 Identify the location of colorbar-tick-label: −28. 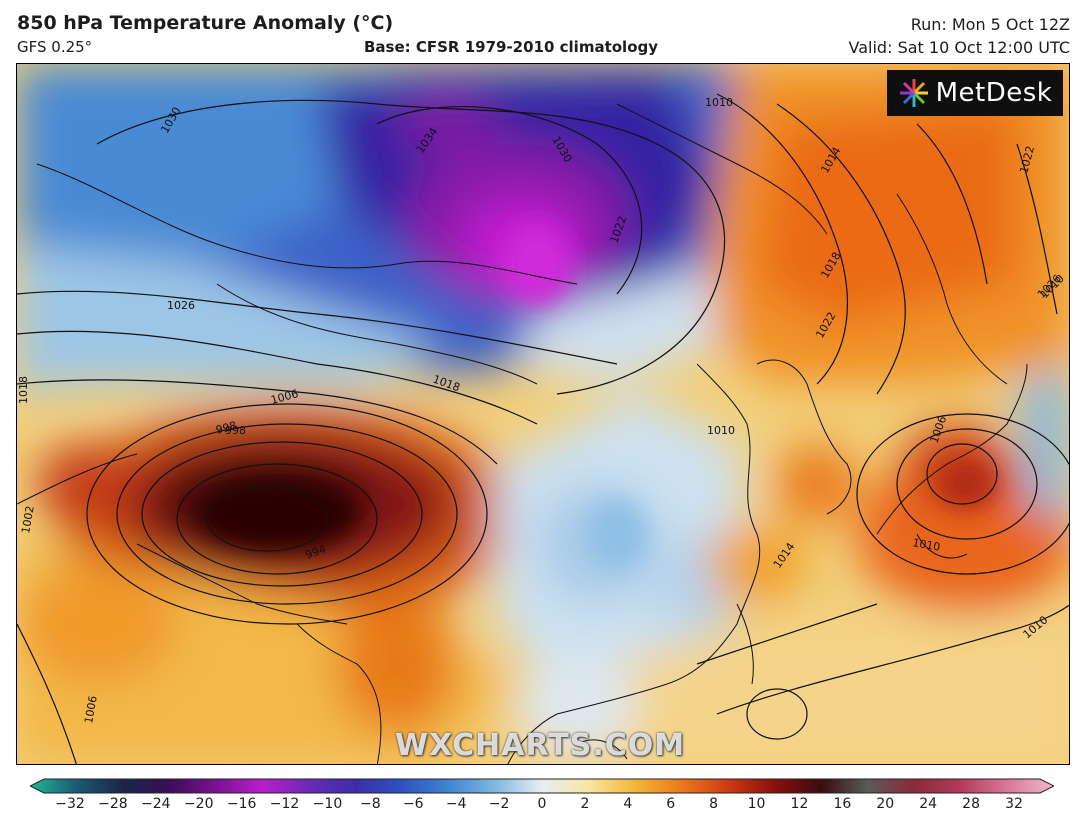
(113, 804).